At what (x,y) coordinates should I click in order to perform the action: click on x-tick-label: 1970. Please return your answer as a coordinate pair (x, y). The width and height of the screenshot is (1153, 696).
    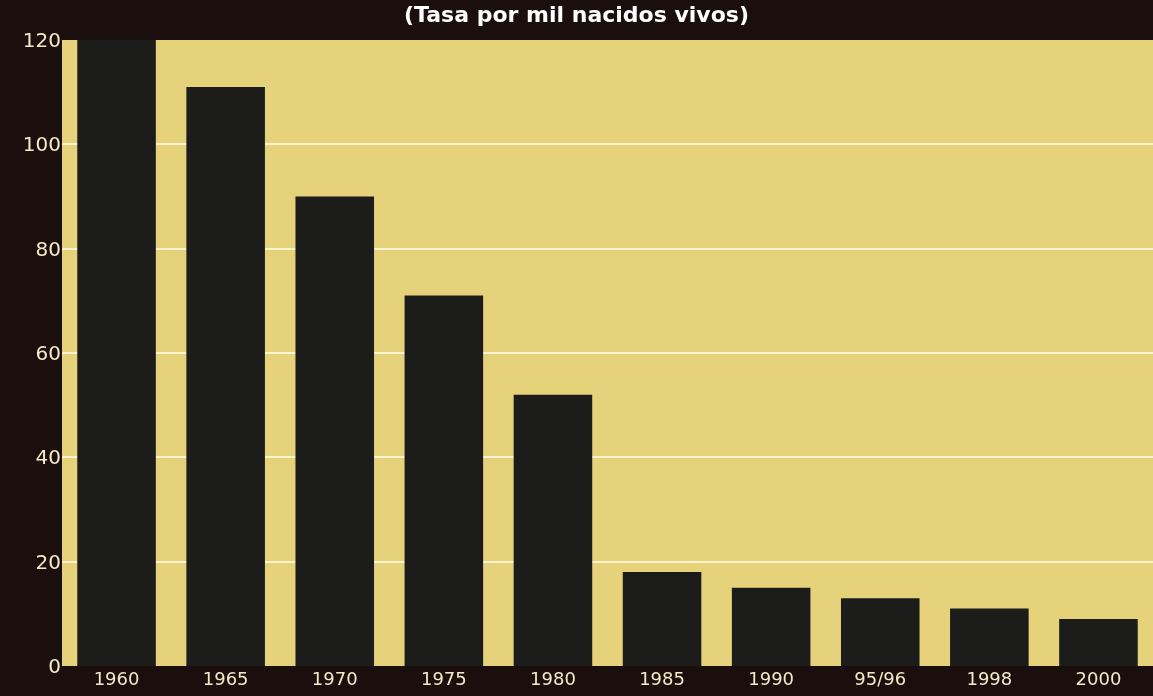
    Looking at the image, I should click on (334, 678).